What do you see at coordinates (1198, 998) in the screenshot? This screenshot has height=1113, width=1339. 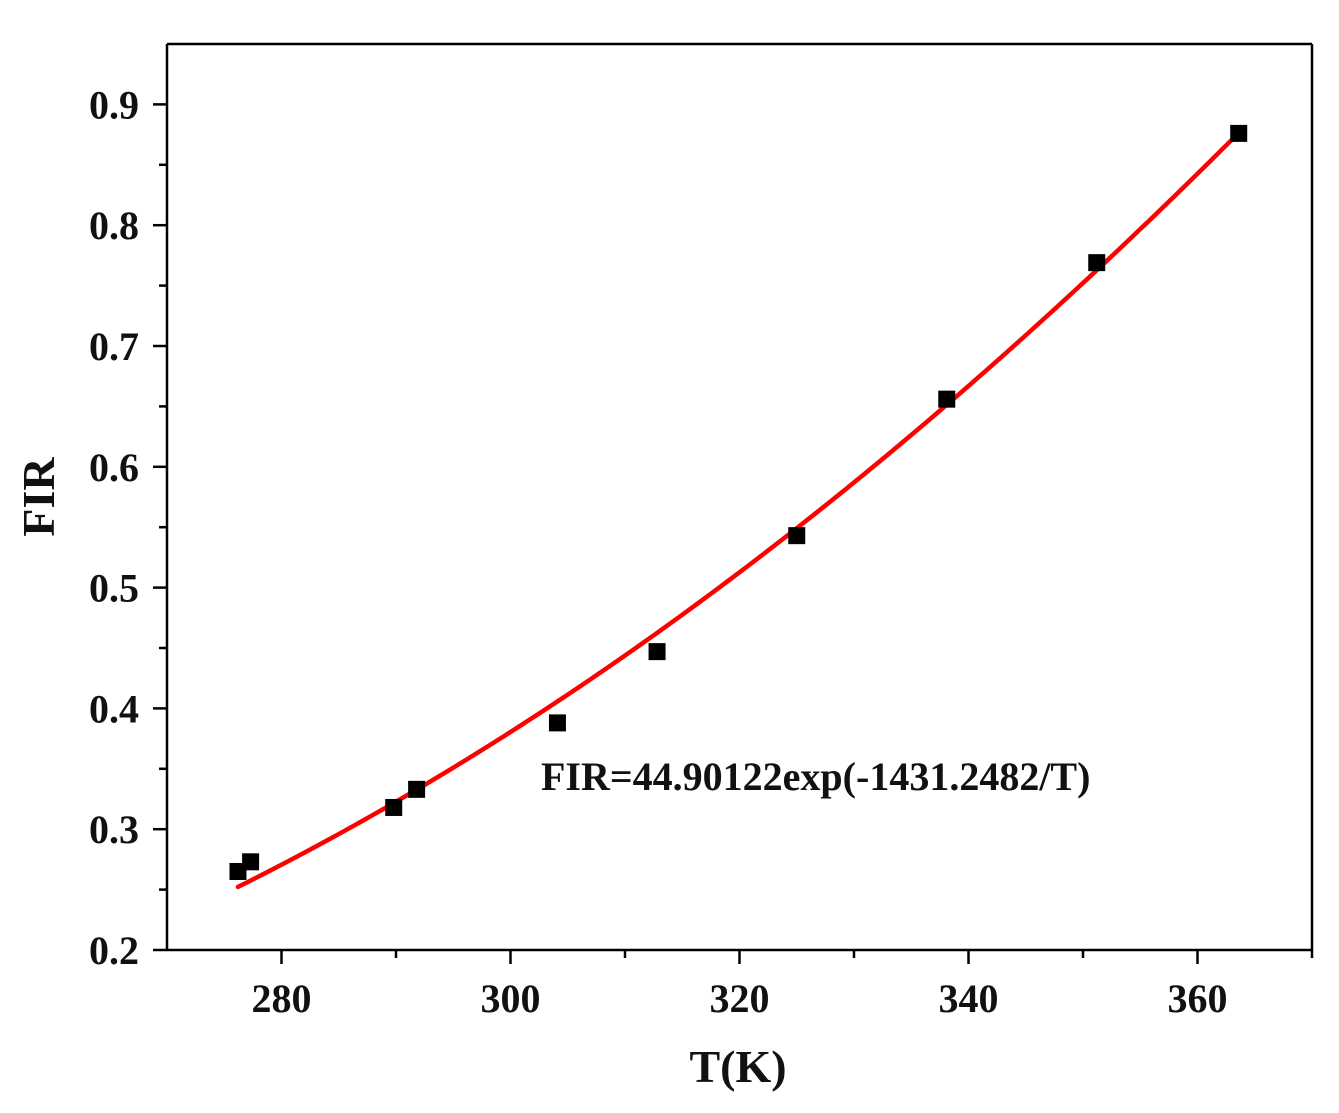 I see `x-tick-label: 360` at bounding box center [1198, 998].